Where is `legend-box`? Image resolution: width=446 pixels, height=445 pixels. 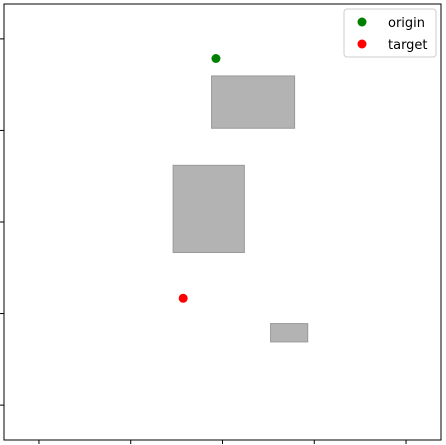 legend-box is located at coordinates (390, 33).